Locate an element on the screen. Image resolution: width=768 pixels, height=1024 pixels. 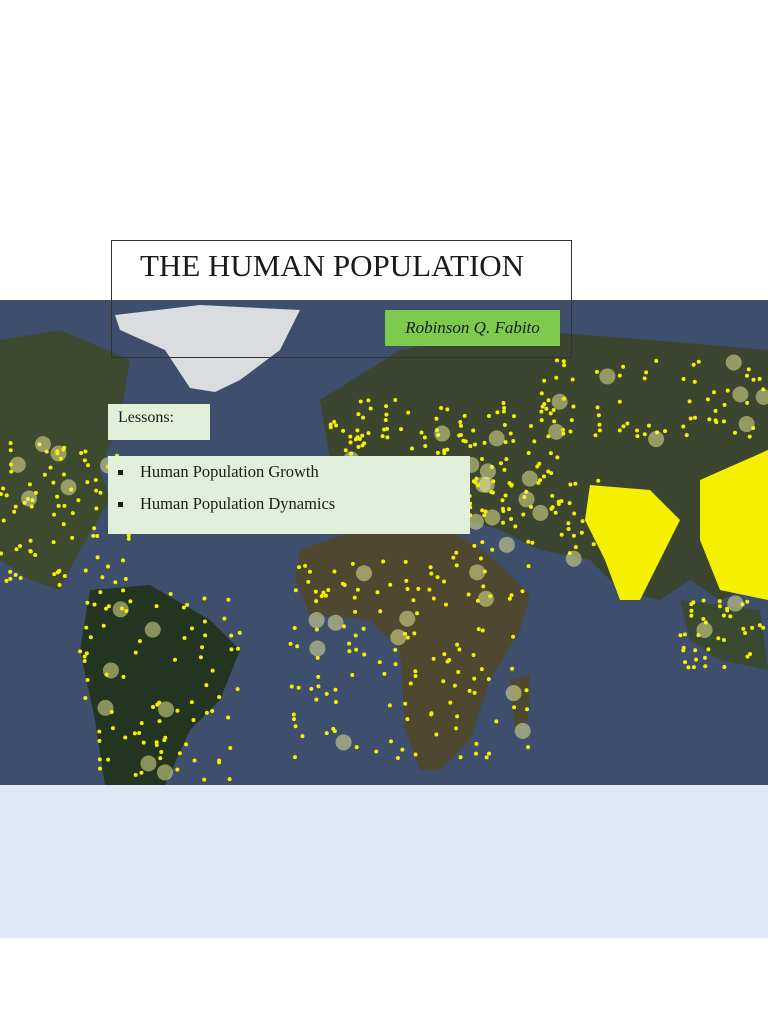
africa is located at coordinates (412, 647).